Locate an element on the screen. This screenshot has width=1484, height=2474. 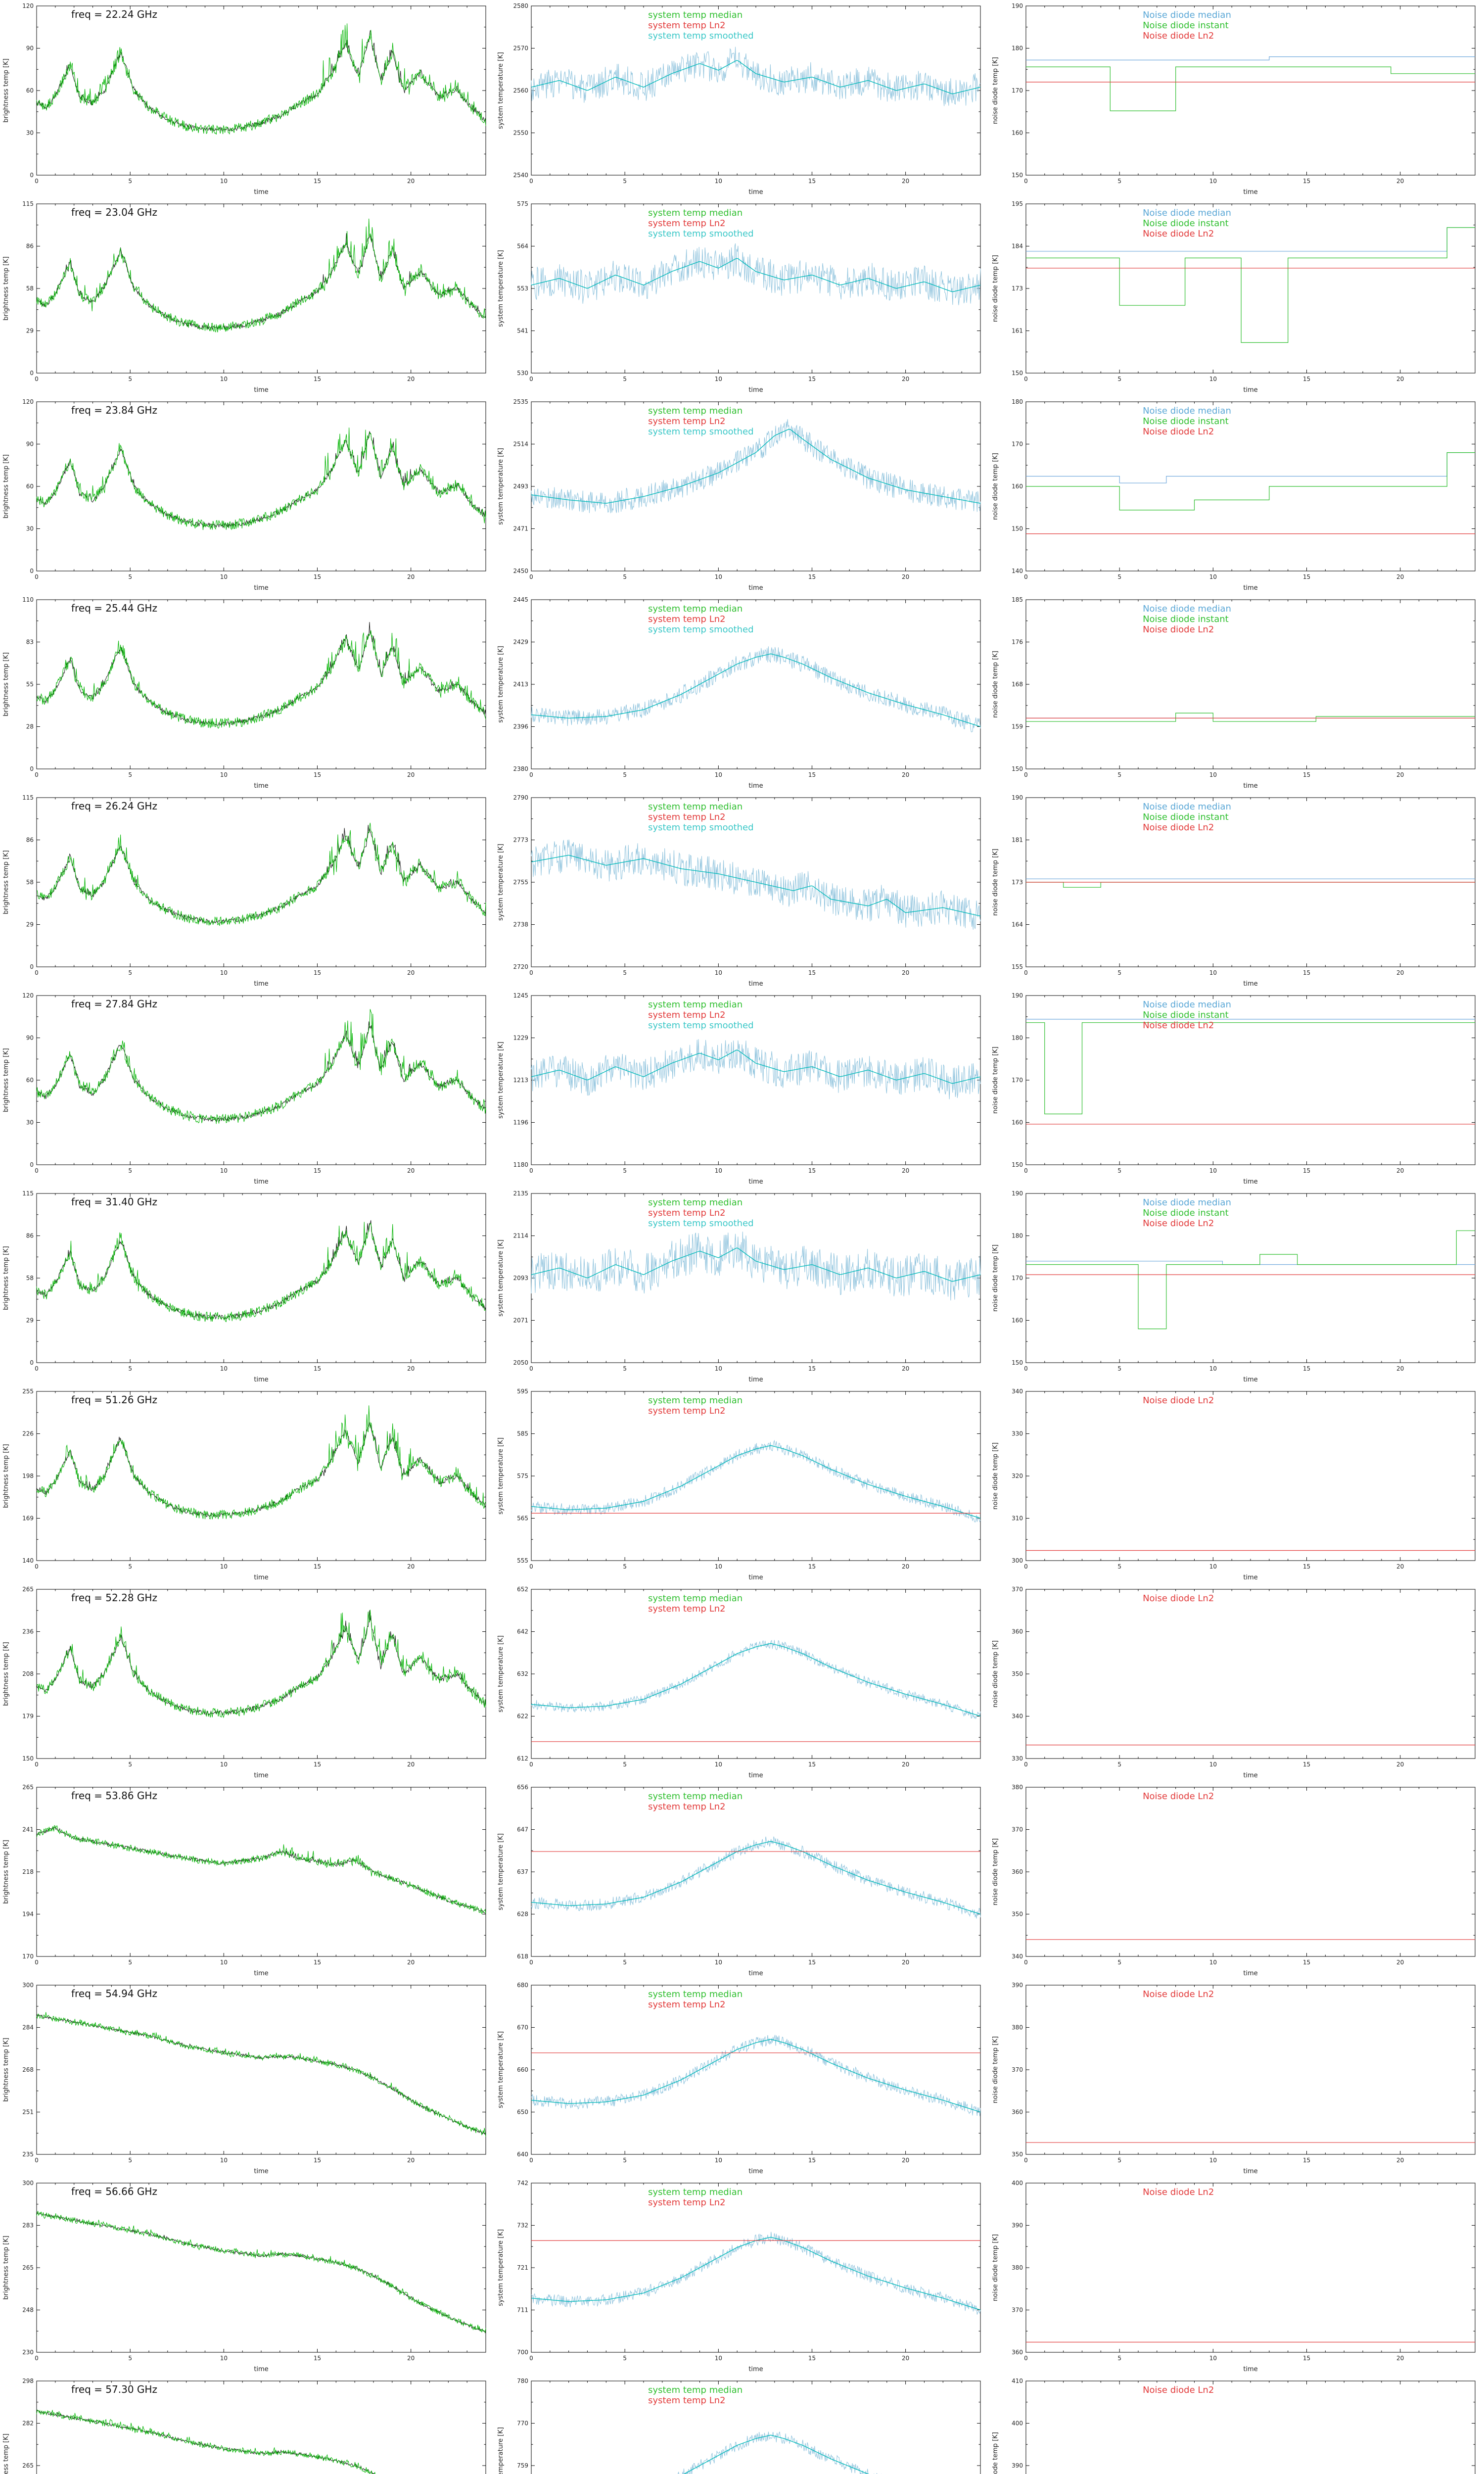
svg-text: Noise diode Ln2 is located at coordinates (1178, 432).